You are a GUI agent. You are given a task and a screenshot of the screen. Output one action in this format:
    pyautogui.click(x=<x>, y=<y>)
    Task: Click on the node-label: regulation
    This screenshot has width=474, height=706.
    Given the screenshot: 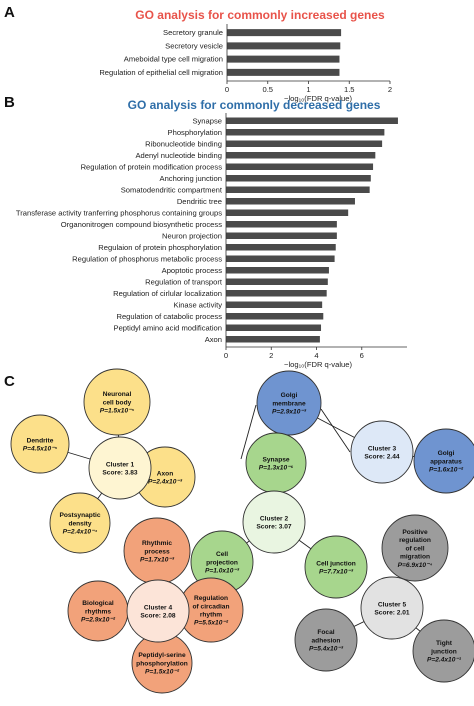 What is the action you would take?
    pyautogui.click(x=415, y=540)
    